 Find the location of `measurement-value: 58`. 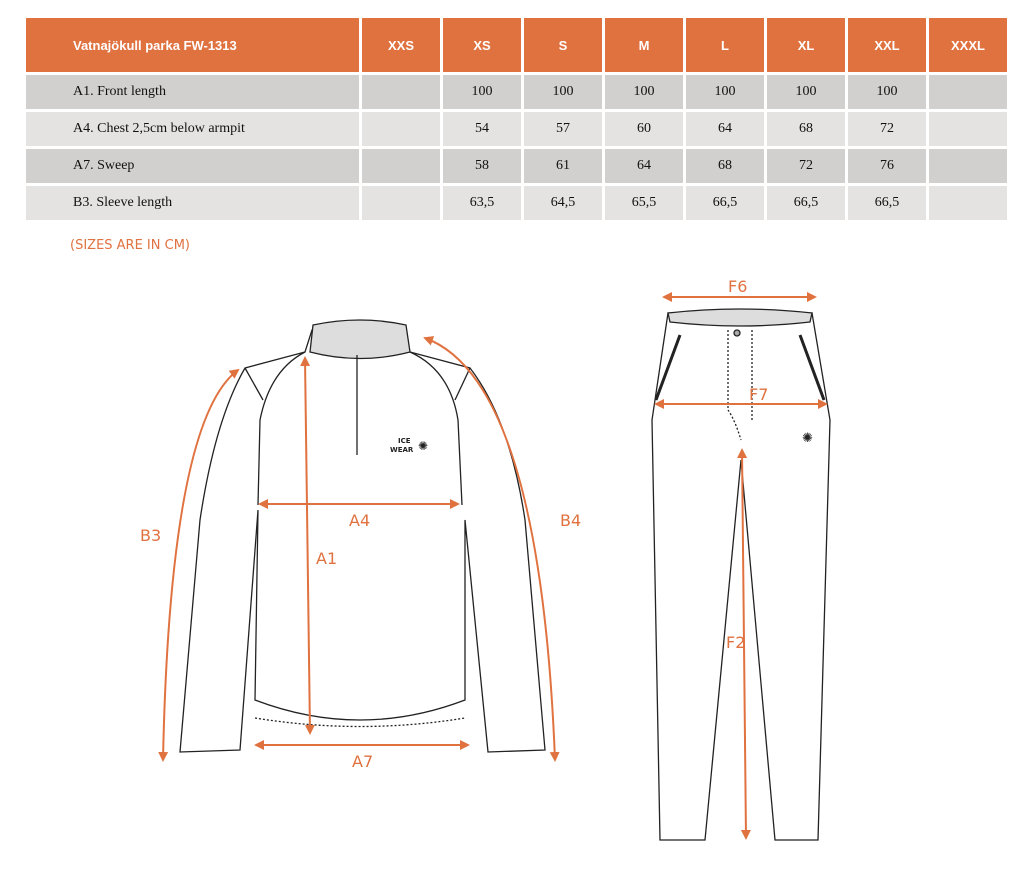

measurement-value: 58 is located at coordinates (482, 166).